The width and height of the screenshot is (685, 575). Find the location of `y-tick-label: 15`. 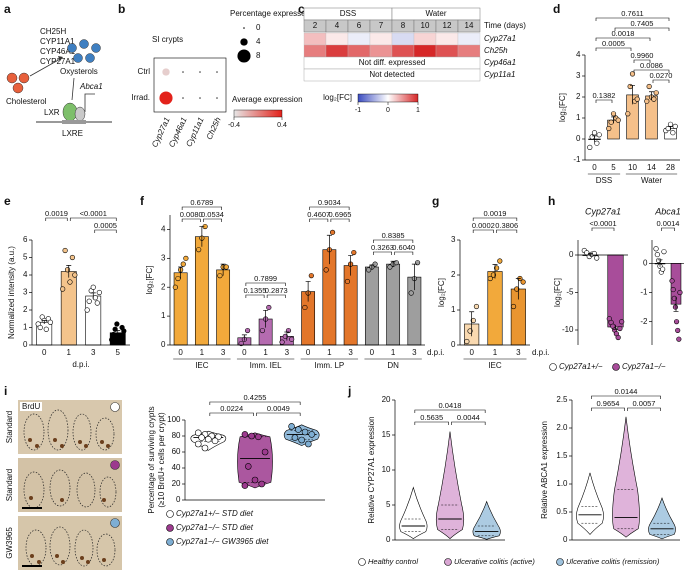

y-tick-label: 15 is located at coordinates (386, 434).